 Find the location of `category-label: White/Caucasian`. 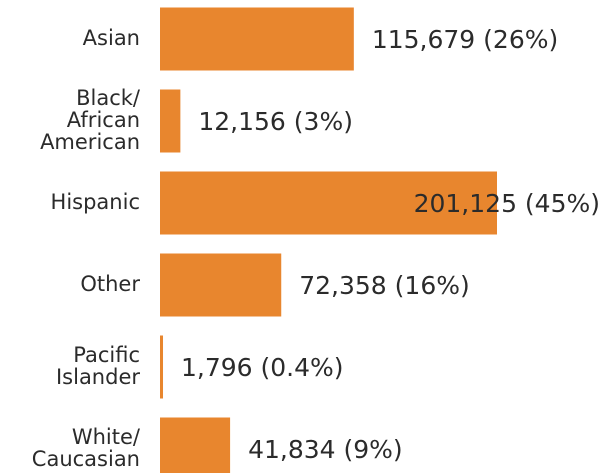

category-label: White/Caucasian is located at coordinates (86, 448).